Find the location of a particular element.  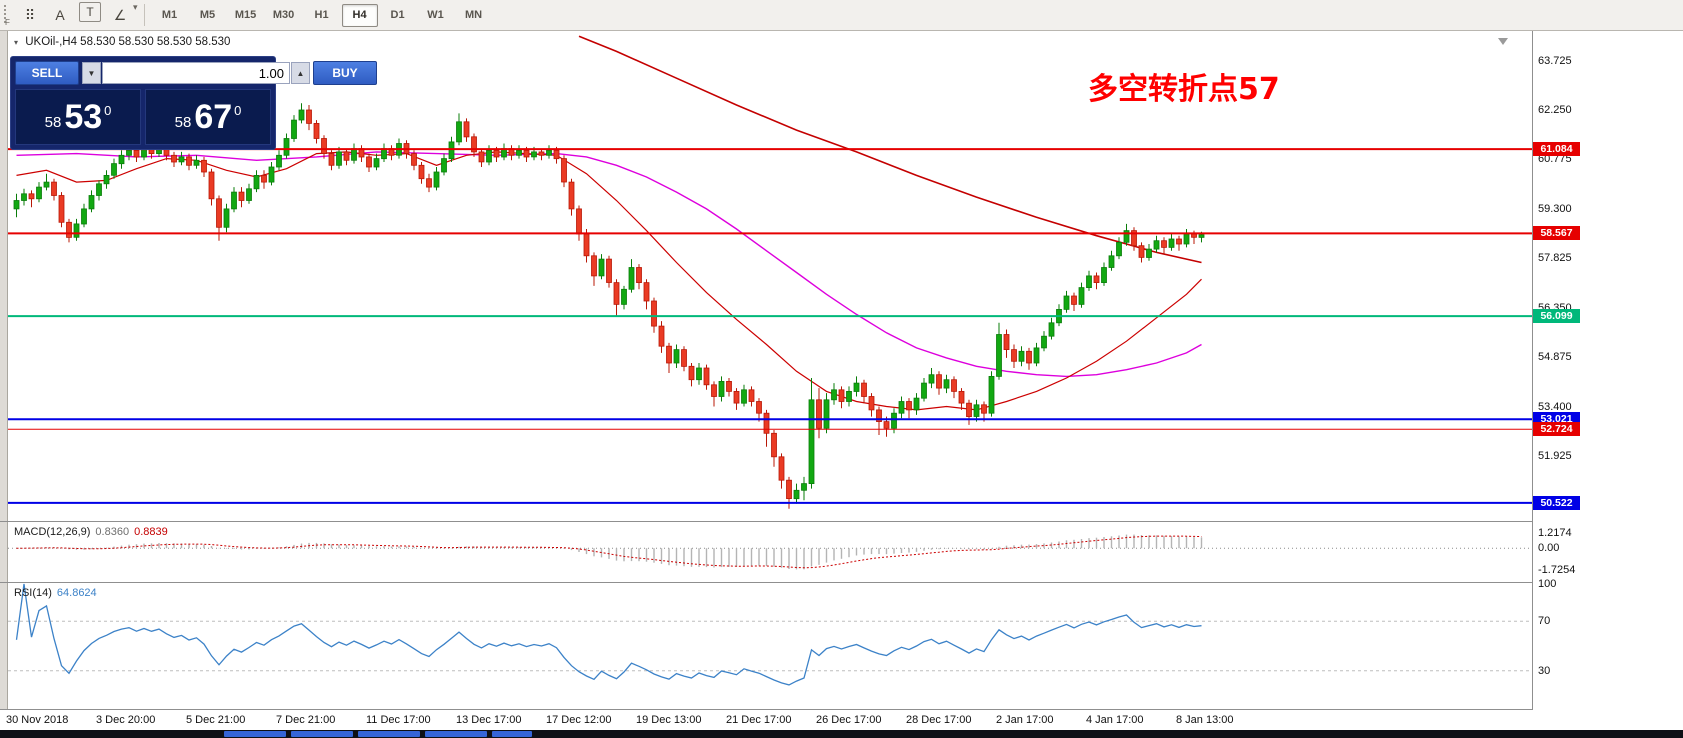

time-label: 28 Dec 17:00 is located at coordinates (939, 720).